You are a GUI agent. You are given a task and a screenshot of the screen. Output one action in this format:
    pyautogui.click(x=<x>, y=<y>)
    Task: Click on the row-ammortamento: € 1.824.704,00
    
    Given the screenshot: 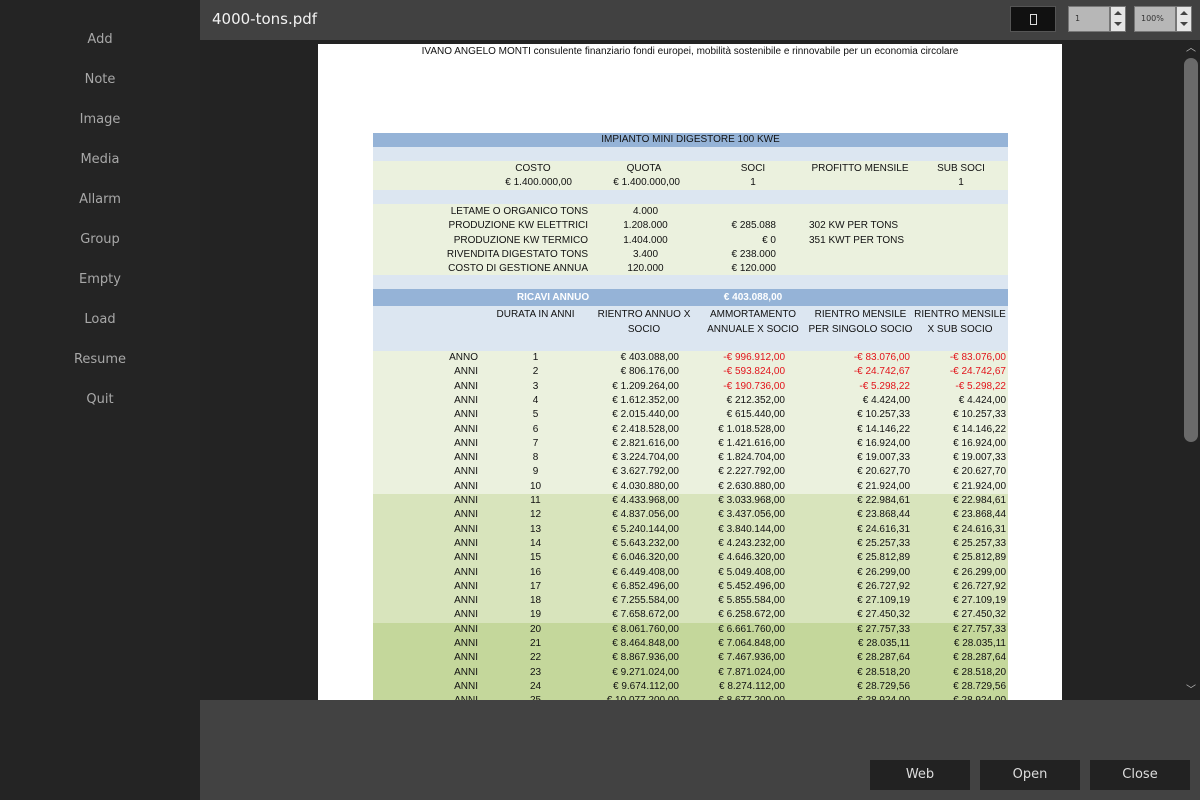 What is the action you would take?
    pyautogui.click(x=751, y=458)
    